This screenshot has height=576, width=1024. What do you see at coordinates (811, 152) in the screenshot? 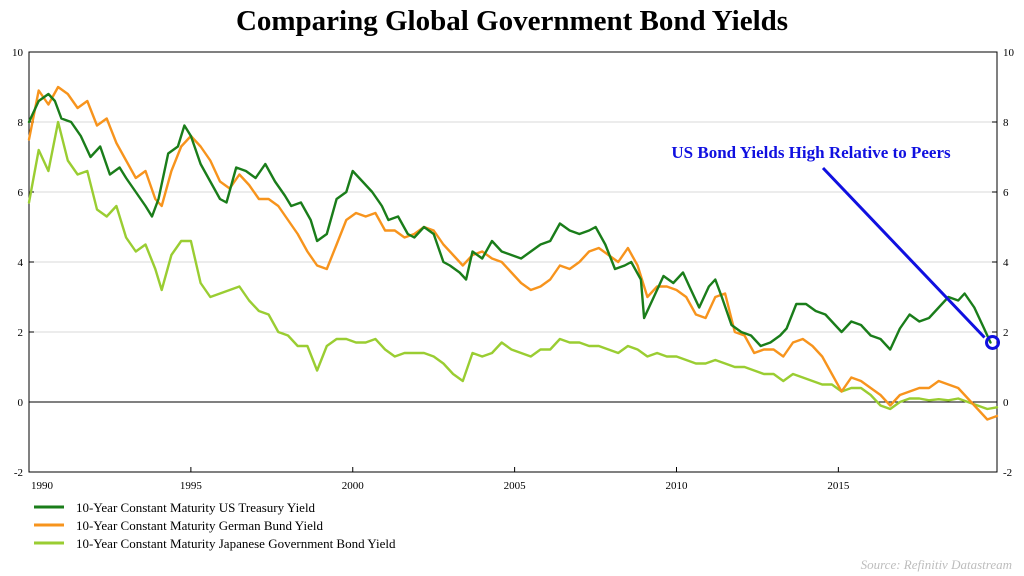
I see `annotation-text: US Bond Yields High Relative to Peers` at bounding box center [811, 152].